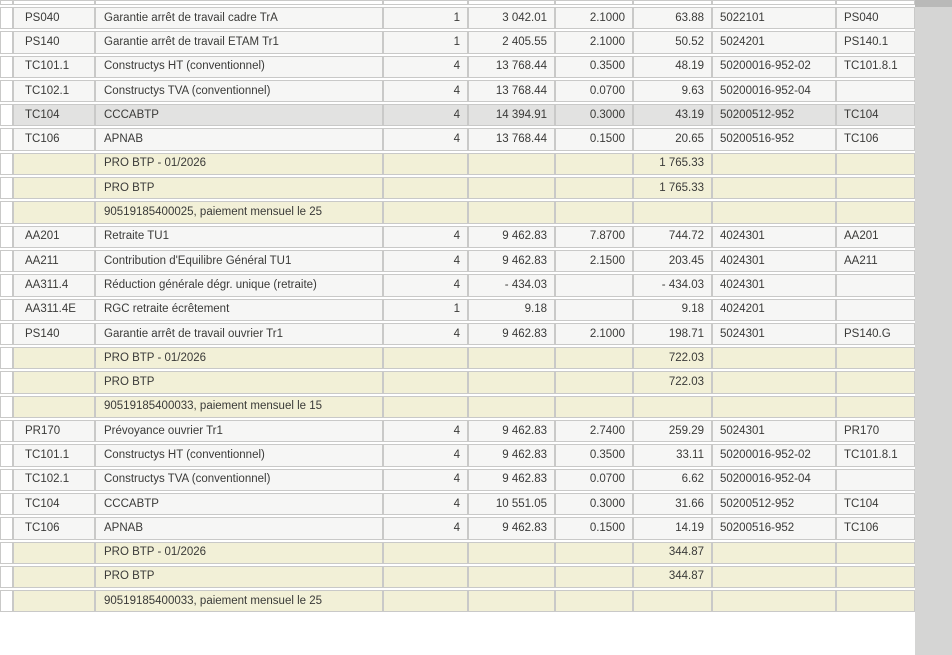 The image size is (952, 655). What do you see at coordinates (54, 236) in the screenshot?
I see `cell-code: AA201` at bounding box center [54, 236].